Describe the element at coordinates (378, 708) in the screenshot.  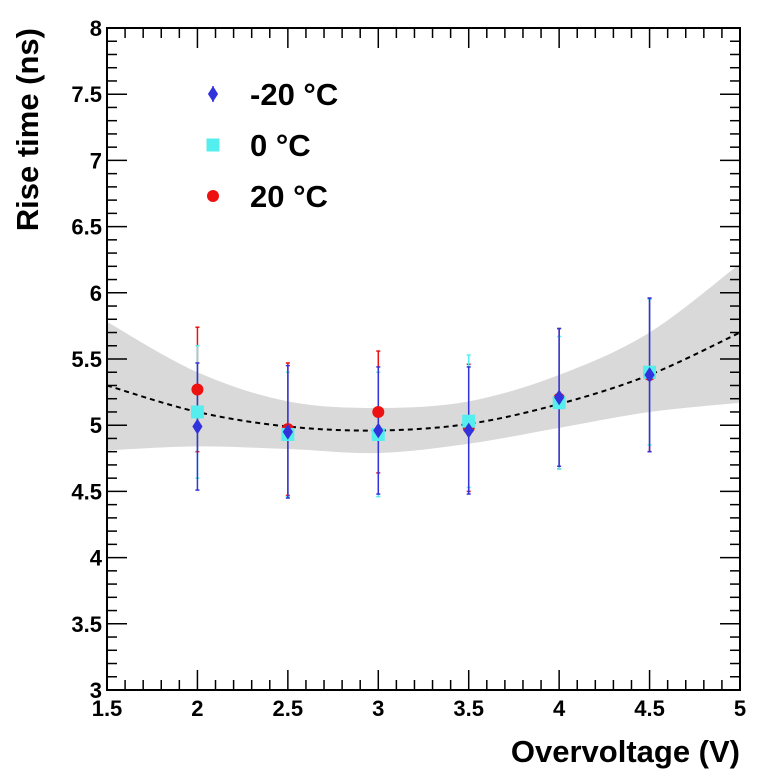
I see `x-tick-label: 3` at that location.